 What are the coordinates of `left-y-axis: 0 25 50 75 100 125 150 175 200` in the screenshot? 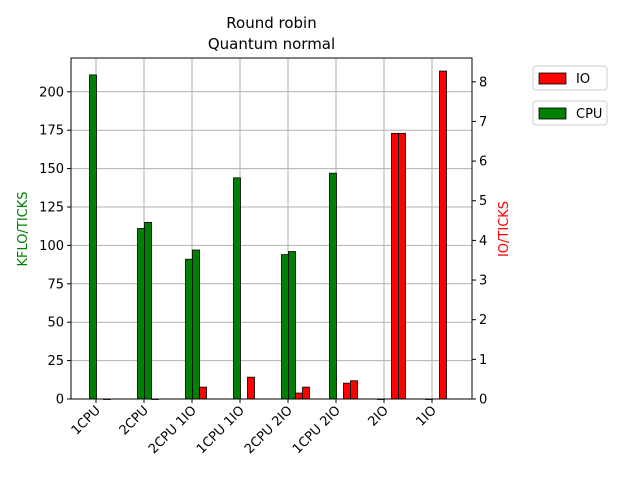 It's located at (55, 246).